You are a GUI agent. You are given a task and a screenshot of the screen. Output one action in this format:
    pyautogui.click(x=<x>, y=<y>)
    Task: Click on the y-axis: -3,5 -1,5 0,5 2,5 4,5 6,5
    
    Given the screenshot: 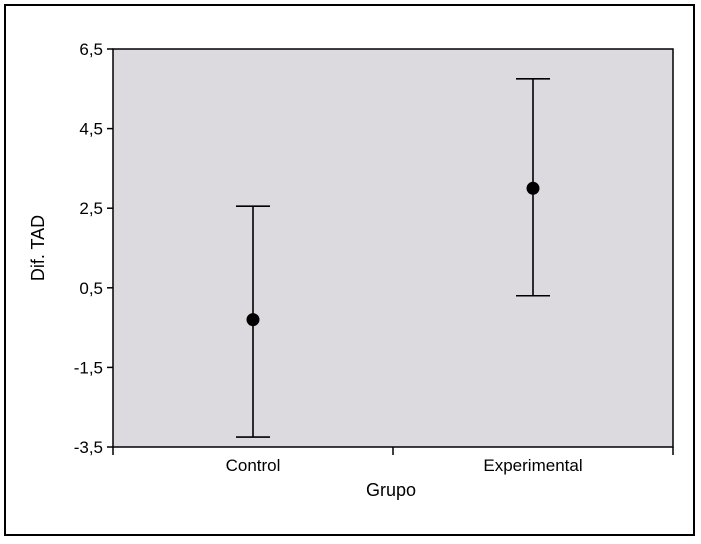 What is the action you would take?
    pyautogui.click(x=93, y=248)
    